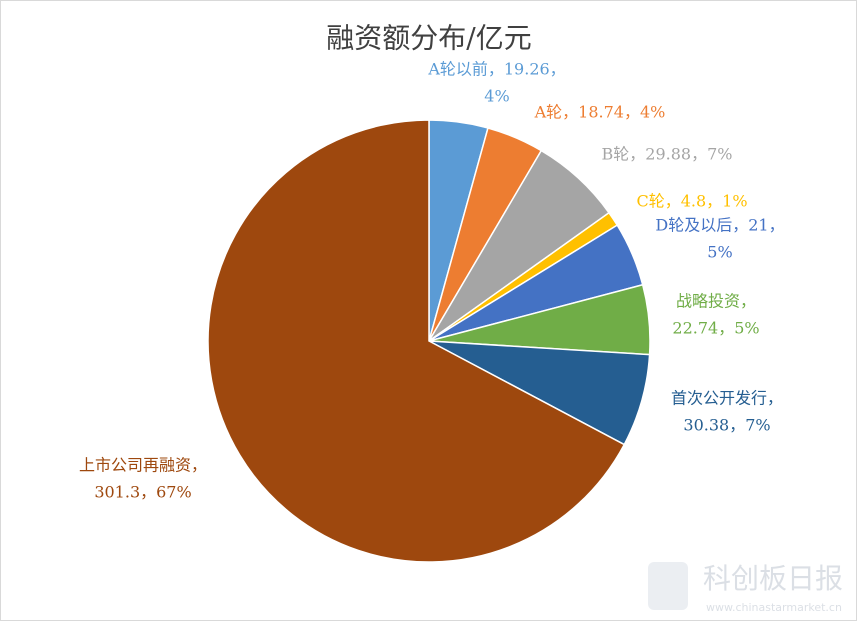 This screenshot has width=857, height=621. I want to click on slice-label: C轮，4.8，1%, so click(691, 201).